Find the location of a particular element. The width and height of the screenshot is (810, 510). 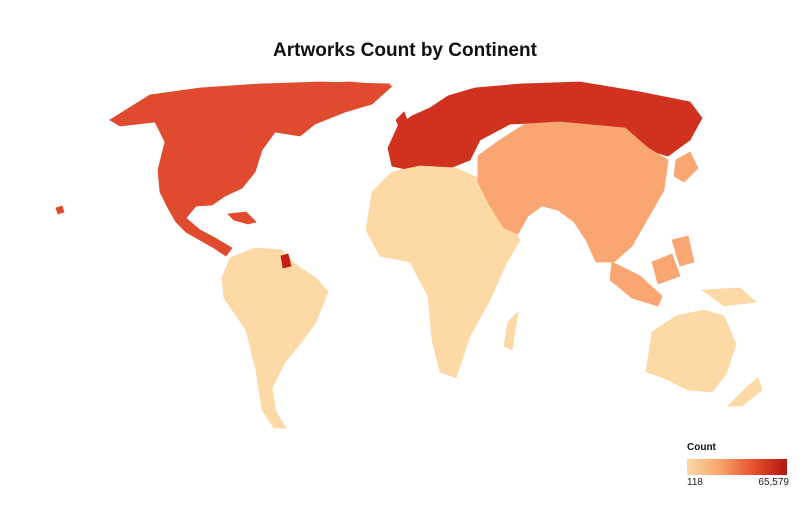

legend-title: Count is located at coordinates (701, 447).